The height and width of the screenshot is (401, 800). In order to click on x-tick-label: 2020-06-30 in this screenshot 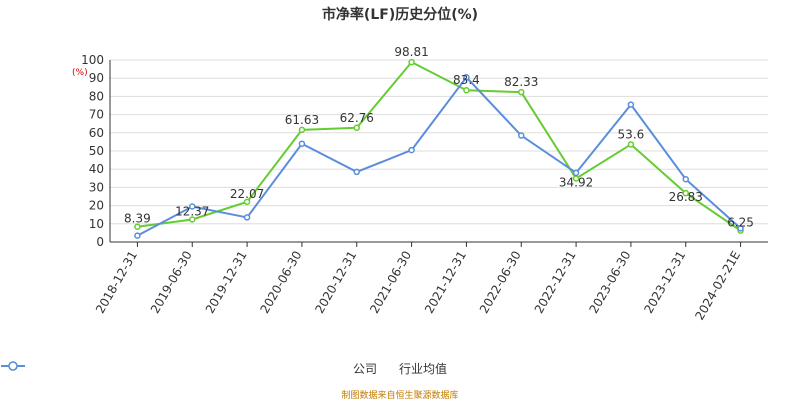, I will do `click(281, 282)`.